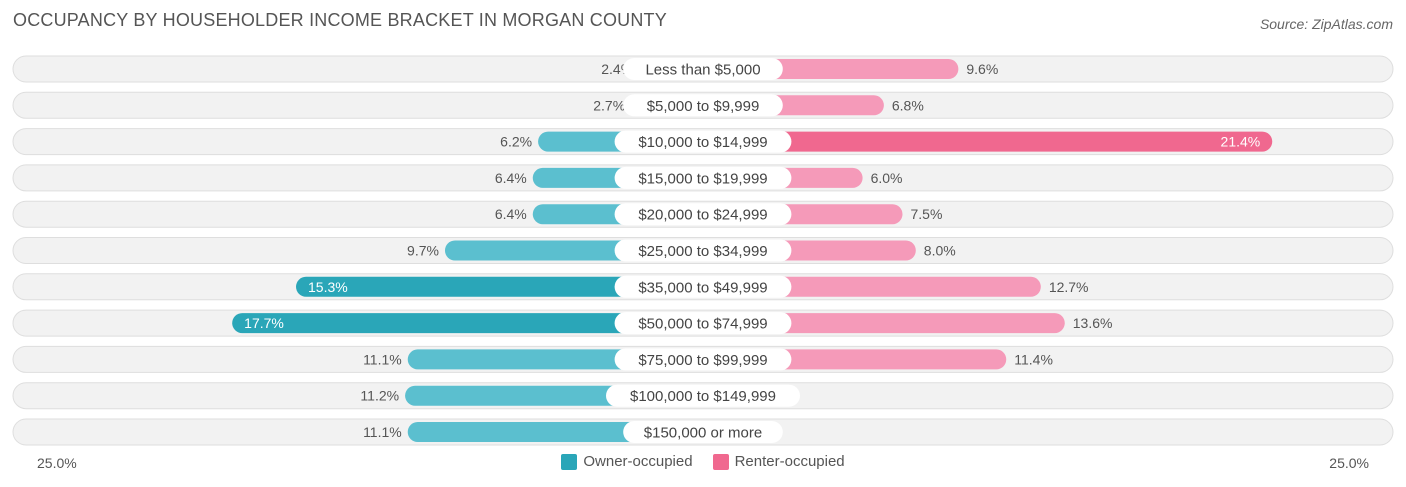 The image size is (1406, 487). I want to click on category-label: $100,000 to $149,999, so click(703, 396).